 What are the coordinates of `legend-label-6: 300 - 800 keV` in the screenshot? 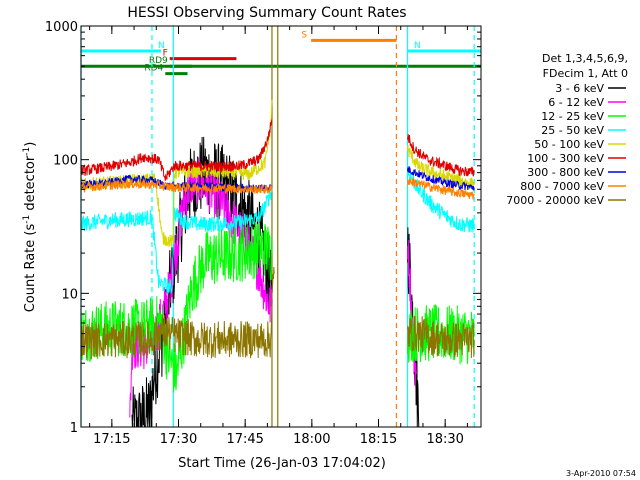 It's located at (565, 172).